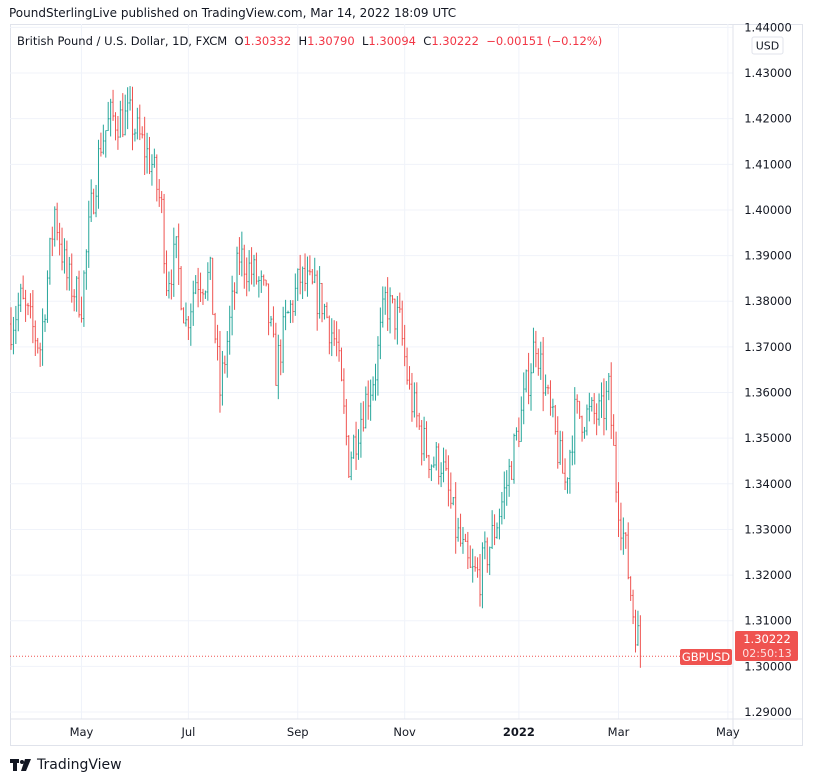 The height and width of the screenshot is (782, 813). What do you see at coordinates (768, 393) in the screenshot?
I see `y-tick-label: 1.36000` at bounding box center [768, 393].